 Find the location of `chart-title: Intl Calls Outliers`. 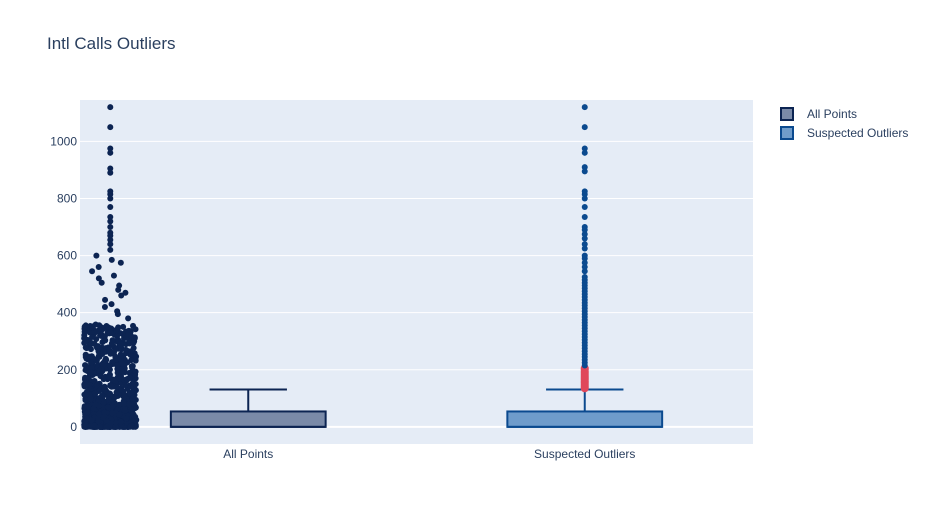

chart-title: Intl Calls Outliers is located at coordinates (111, 43).